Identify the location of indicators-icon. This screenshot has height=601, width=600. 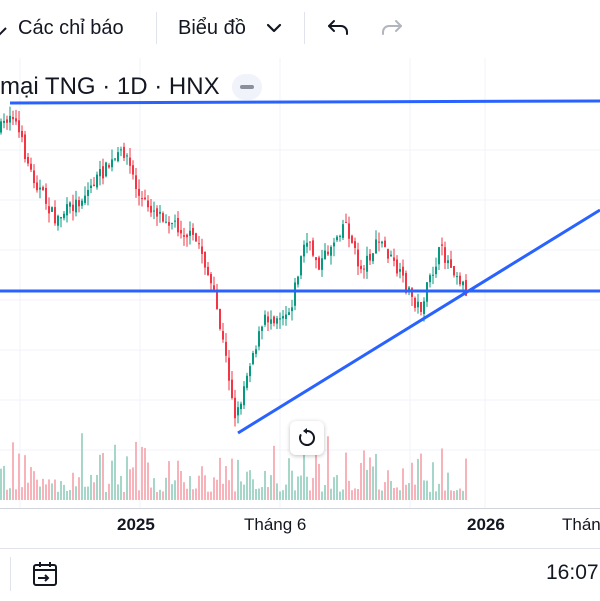
(5, 28).